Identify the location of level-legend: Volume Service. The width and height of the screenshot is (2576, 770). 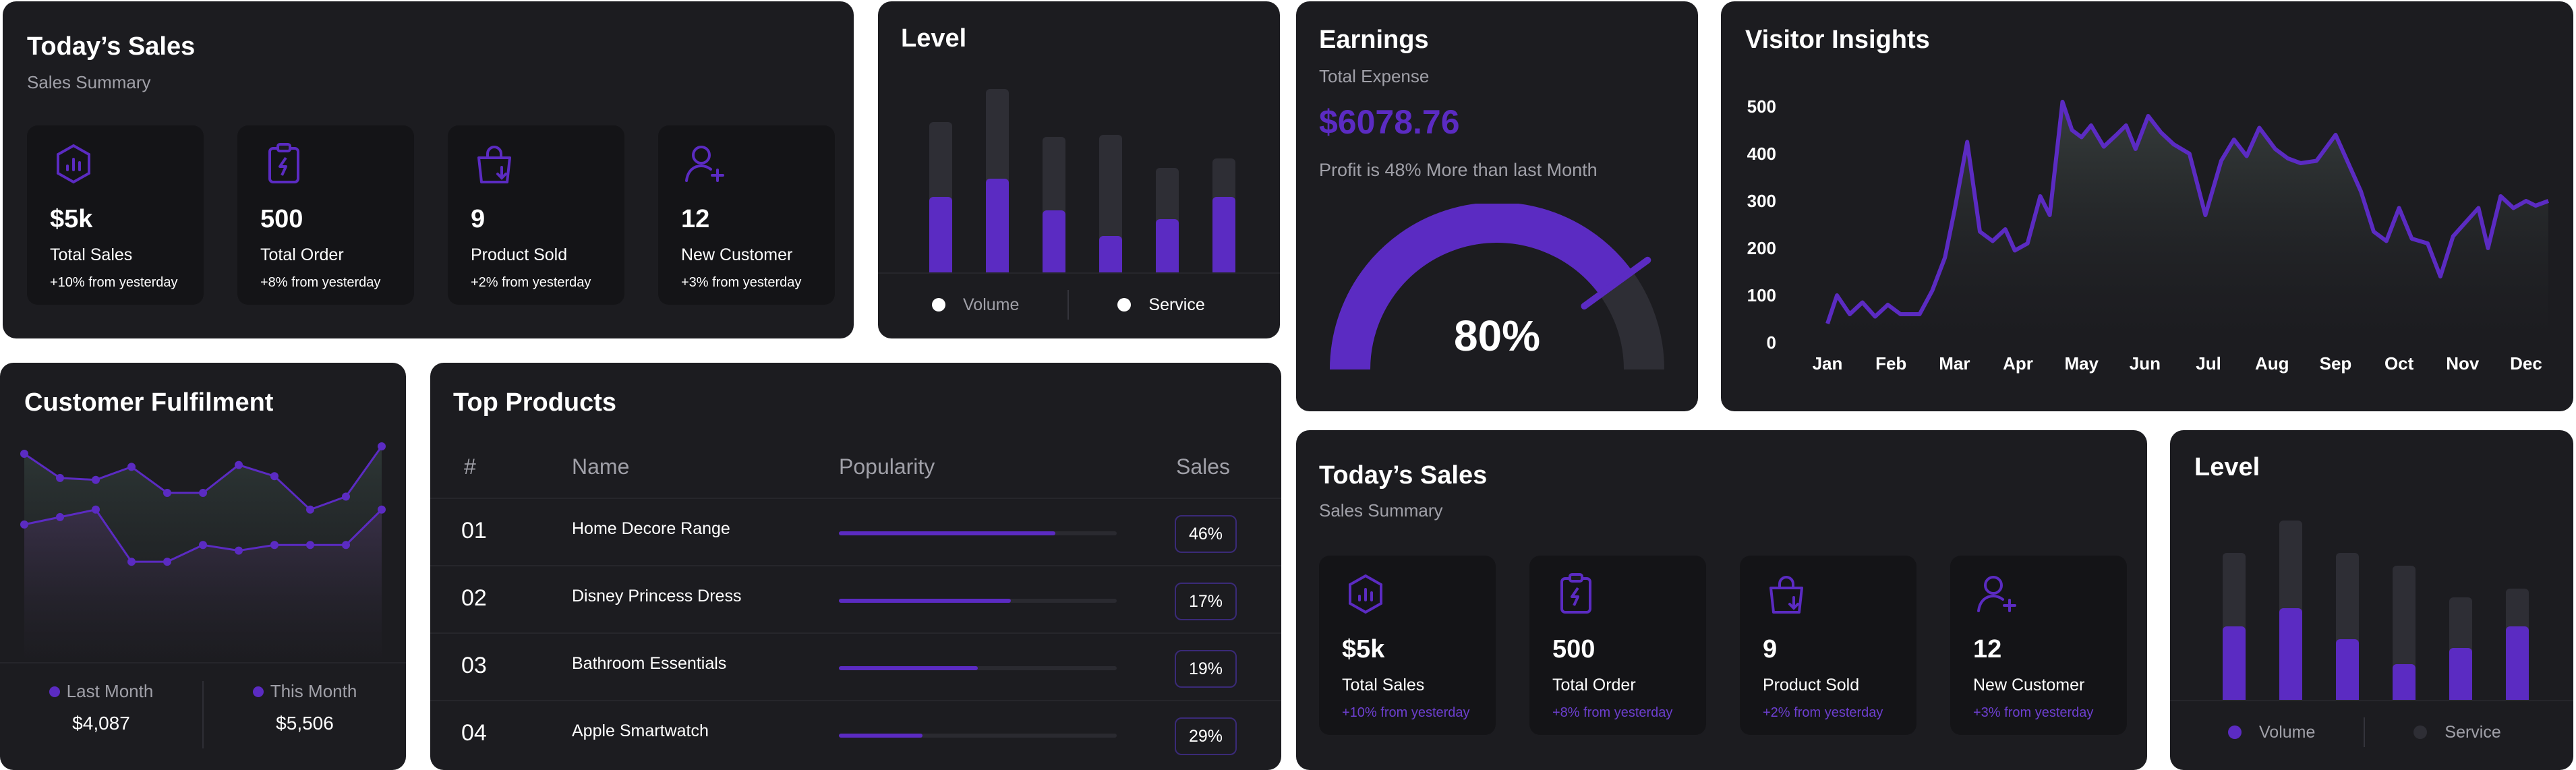
(2364, 732).